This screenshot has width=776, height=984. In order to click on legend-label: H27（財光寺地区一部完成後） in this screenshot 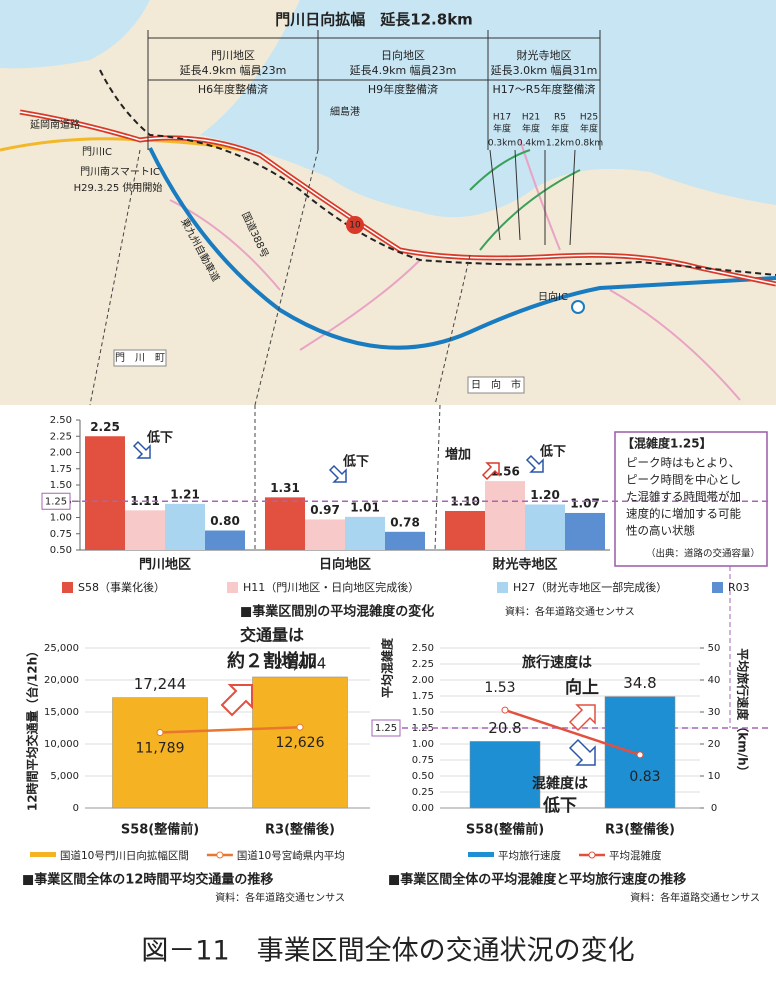, I will do `click(590, 587)`.